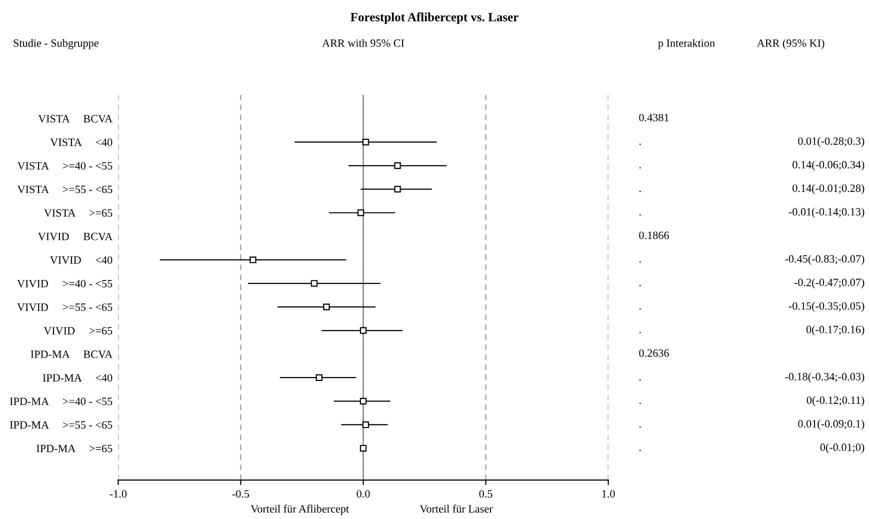  I want to click on data-label: -0.01(-0.14;0.13), so click(826, 213).